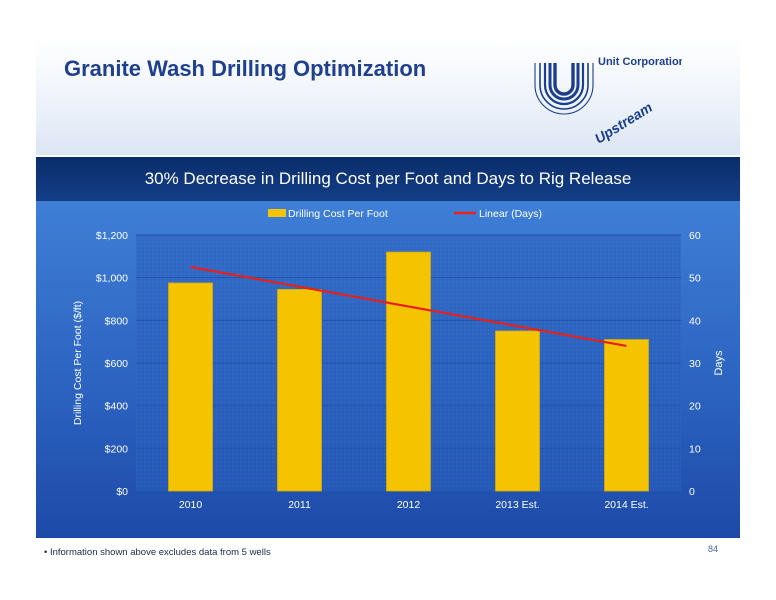  What do you see at coordinates (112, 279) in the screenshot?
I see `y-tick-label: $1,000` at bounding box center [112, 279].